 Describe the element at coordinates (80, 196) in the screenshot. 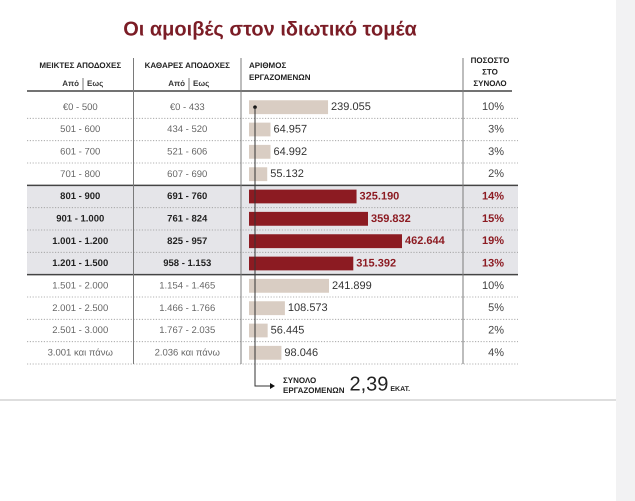

I see `y-tick-label: 801 - 900` at that location.